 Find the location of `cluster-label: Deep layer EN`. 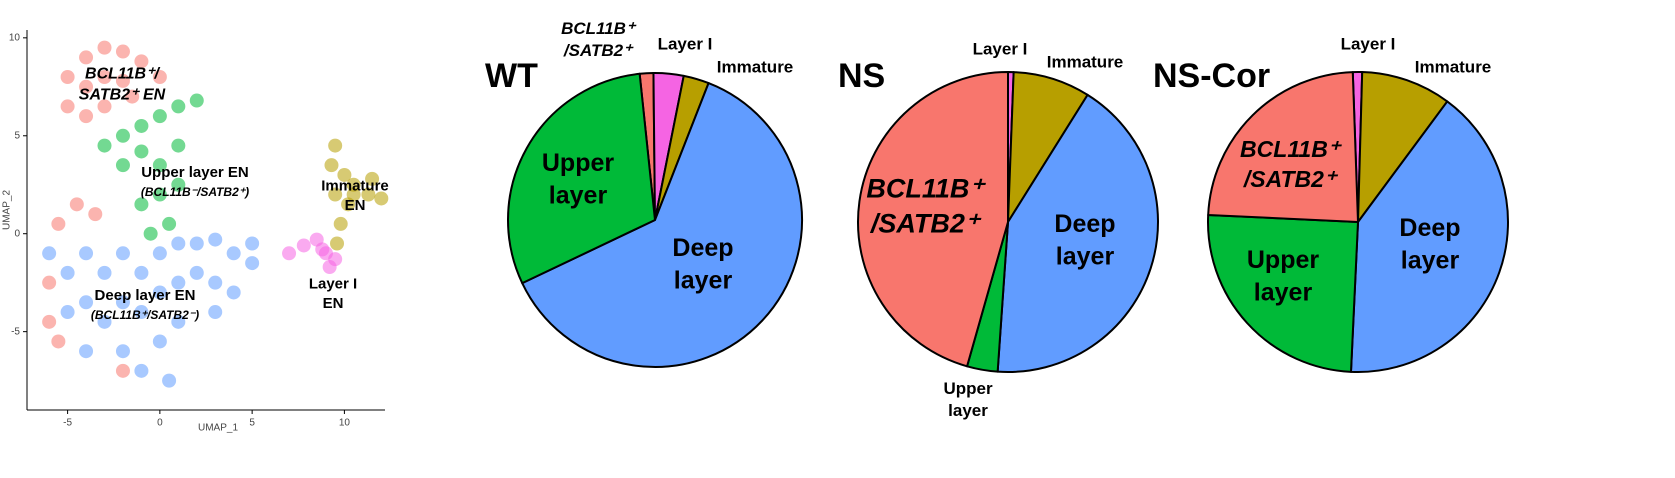

cluster-label: Deep layer EN is located at coordinates (145, 295).